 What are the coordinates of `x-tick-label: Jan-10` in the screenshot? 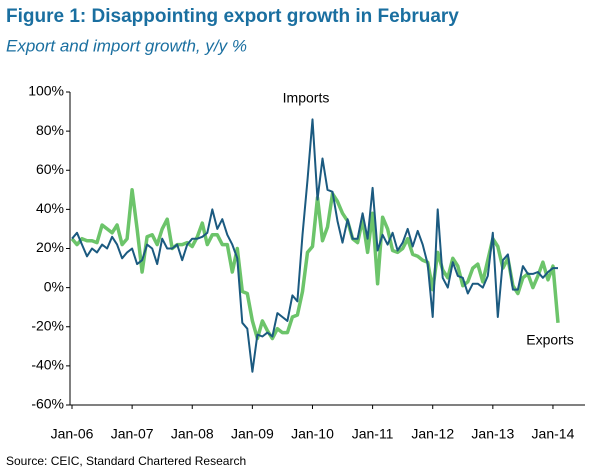 It's located at (312, 434).